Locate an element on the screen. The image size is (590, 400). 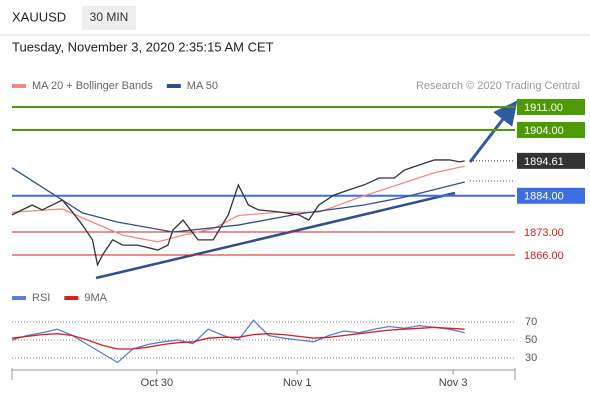
forecast-arrow is located at coordinates (493, 131).